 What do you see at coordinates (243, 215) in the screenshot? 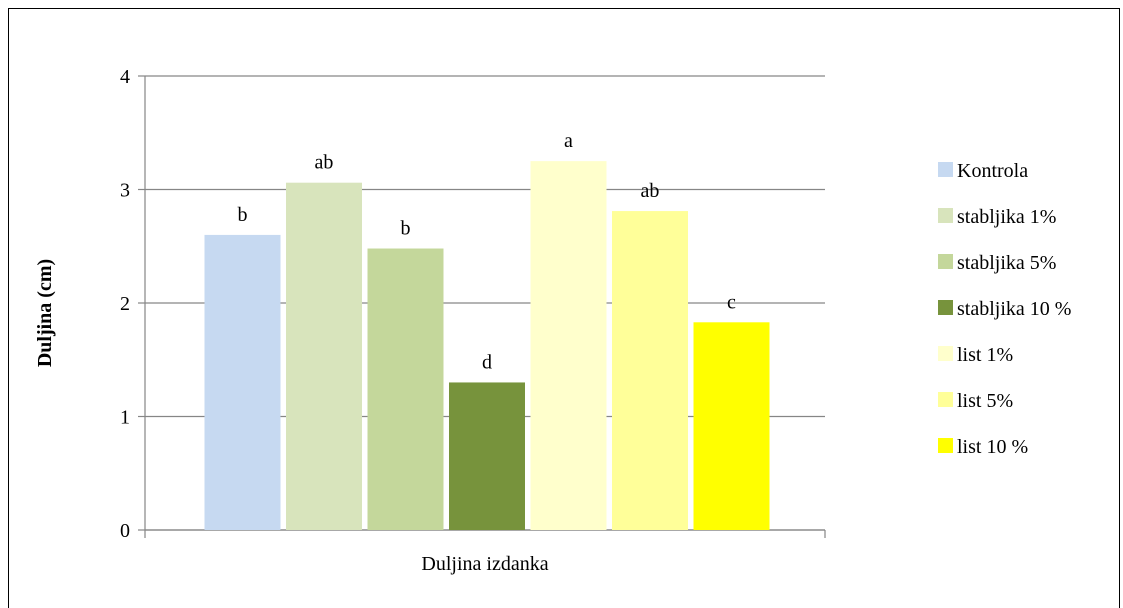
I see `bar-label-kontrola: b` at bounding box center [243, 215].